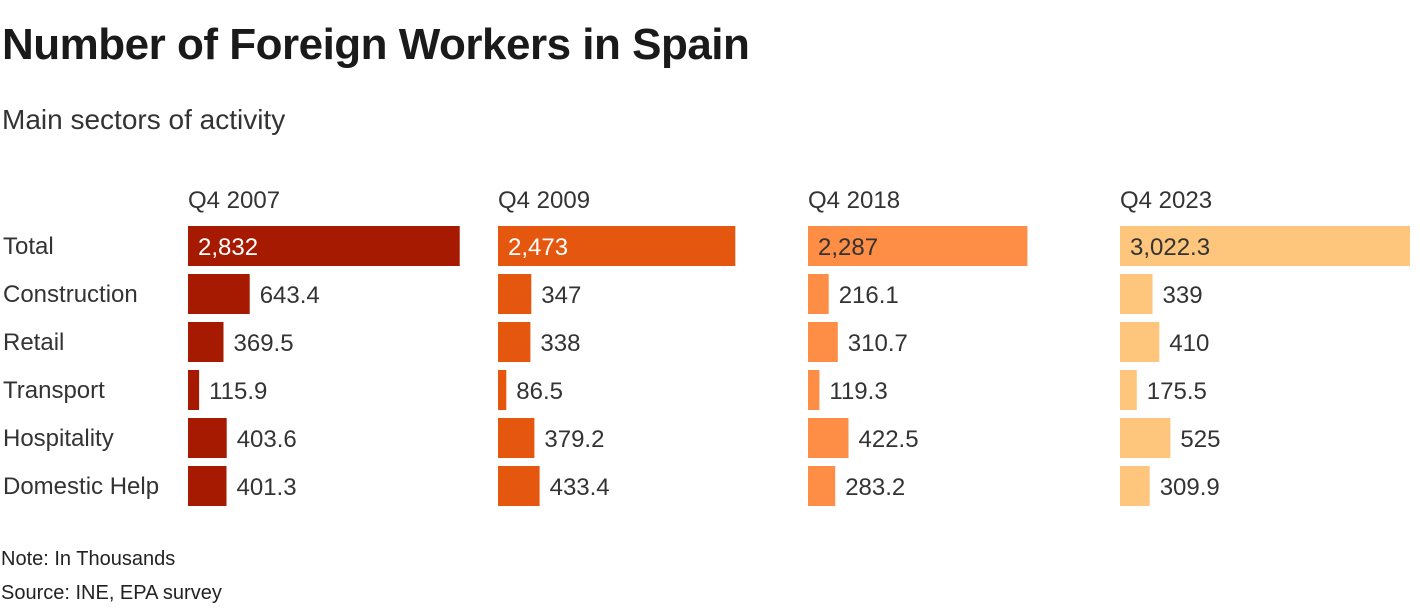 This screenshot has width=1420, height=616. What do you see at coordinates (1170, 247) in the screenshot?
I see `data-label-q4-2023-total: 3,022.3` at bounding box center [1170, 247].